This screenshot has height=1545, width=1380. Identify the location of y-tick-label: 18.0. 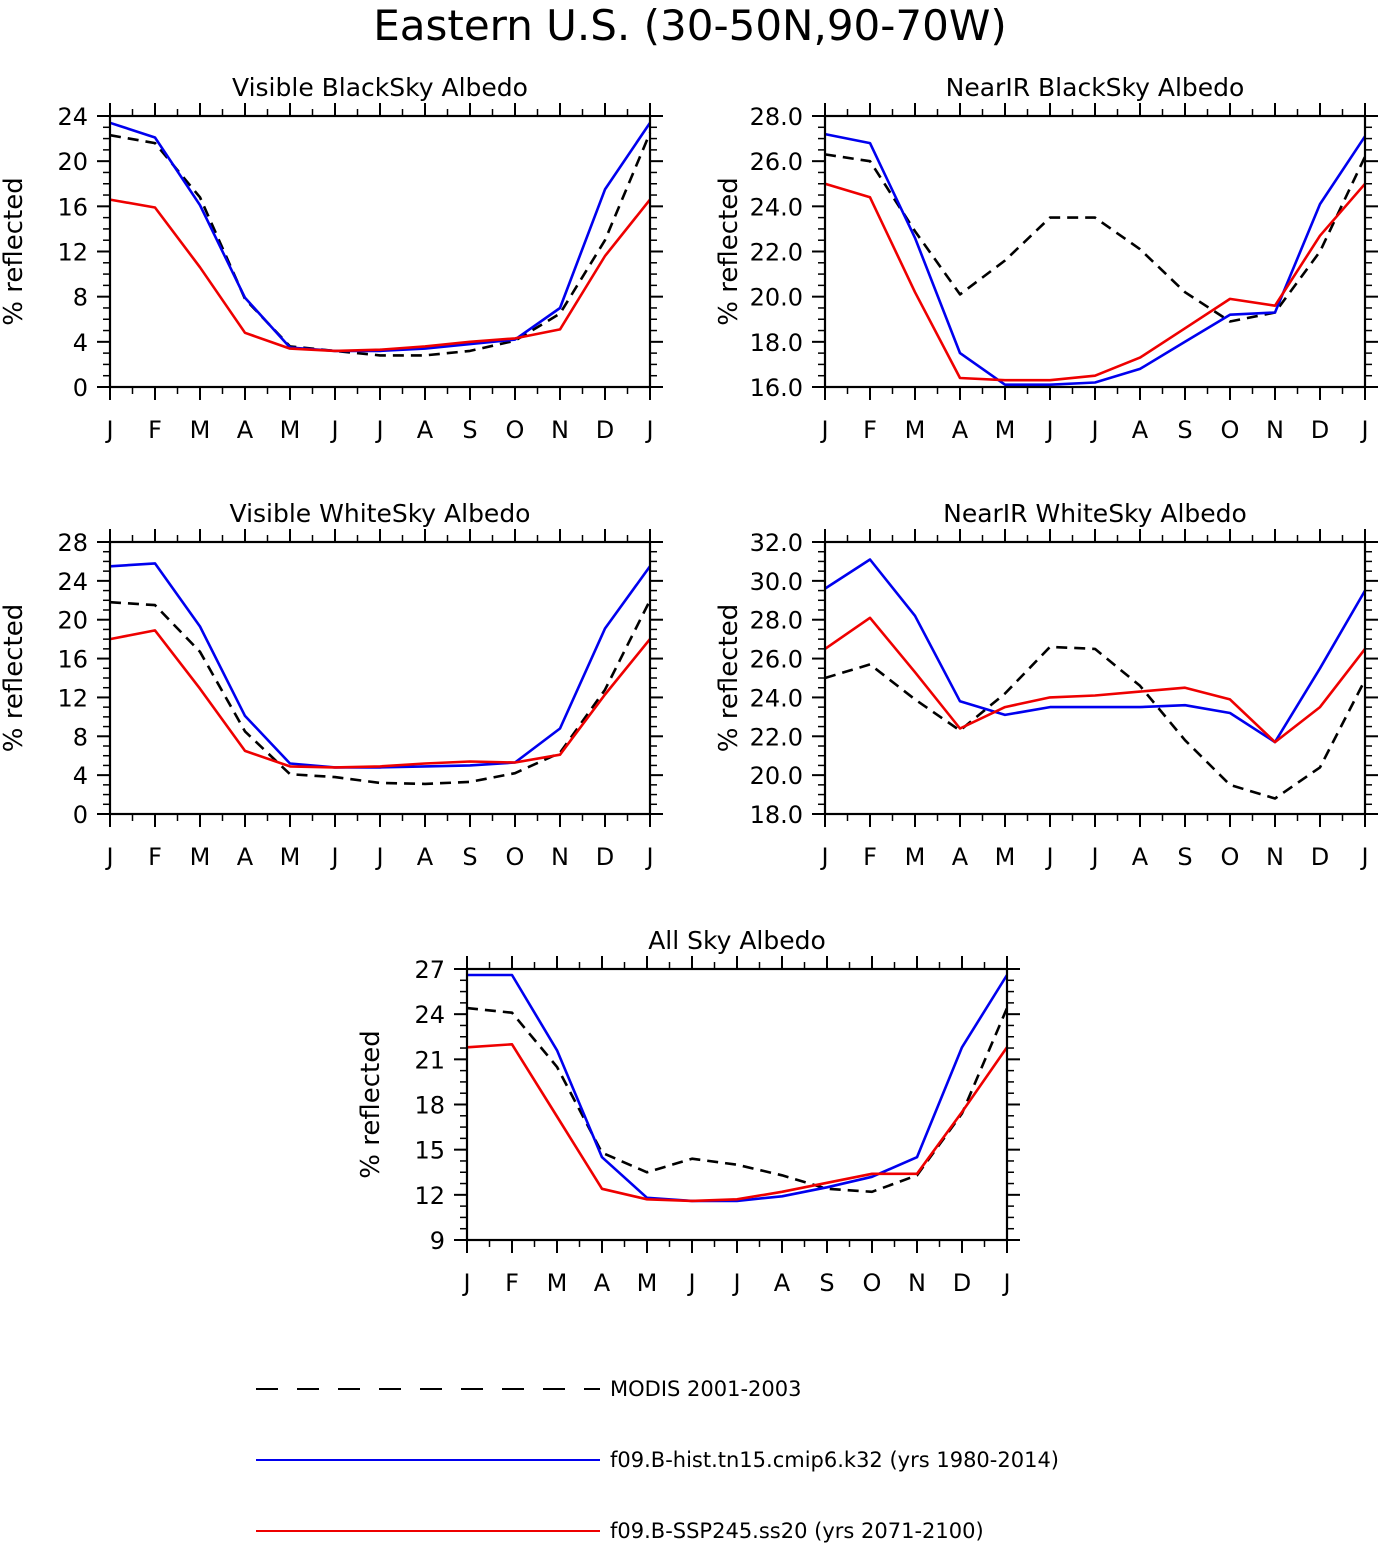
(776, 815).